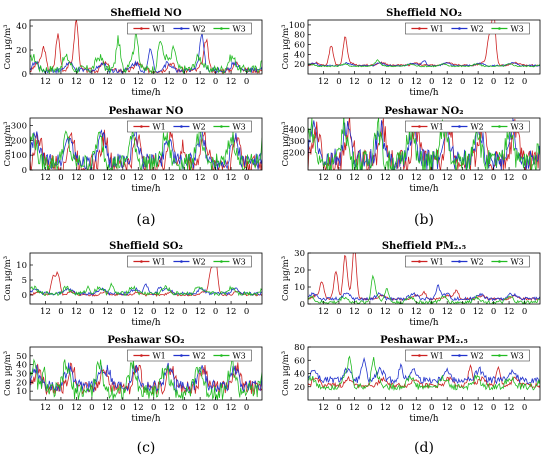 Image resolution: width=550 pixels, height=464 pixels. What do you see at coordinates (146, 111) in the screenshot?
I see `chart-title: Peshawar NO` at bounding box center [146, 111].